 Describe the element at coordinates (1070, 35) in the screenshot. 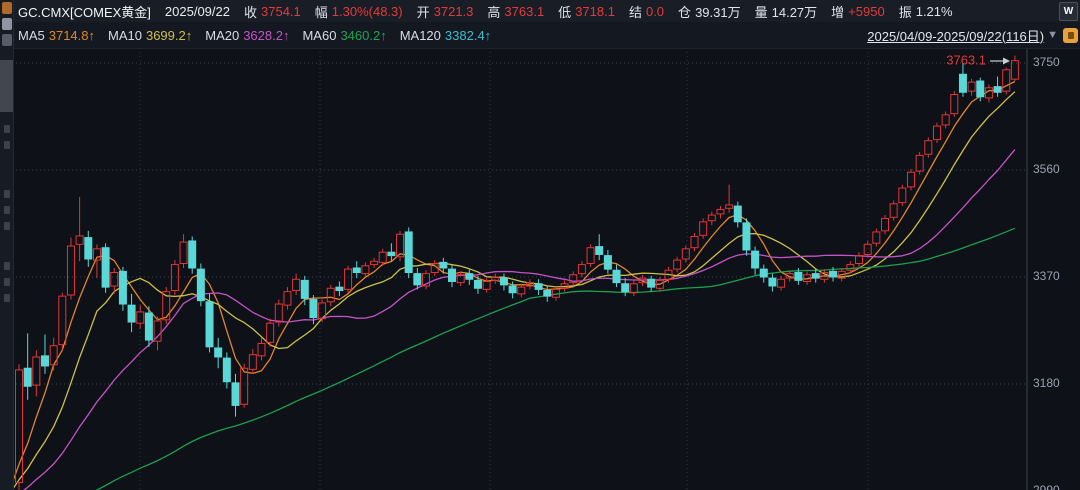

I see `lock-icon` at that location.